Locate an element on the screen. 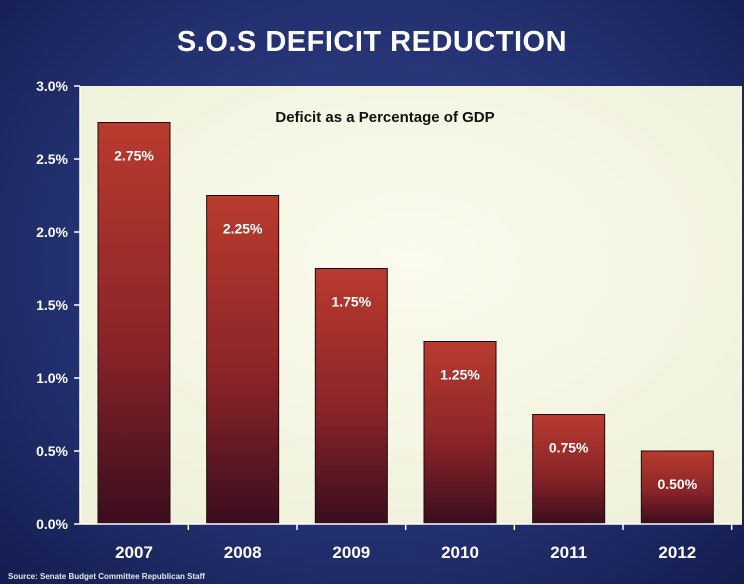 Image resolution: width=744 pixels, height=584 pixels. x-tick-label-2012: 2012 is located at coordinates (677, 552).